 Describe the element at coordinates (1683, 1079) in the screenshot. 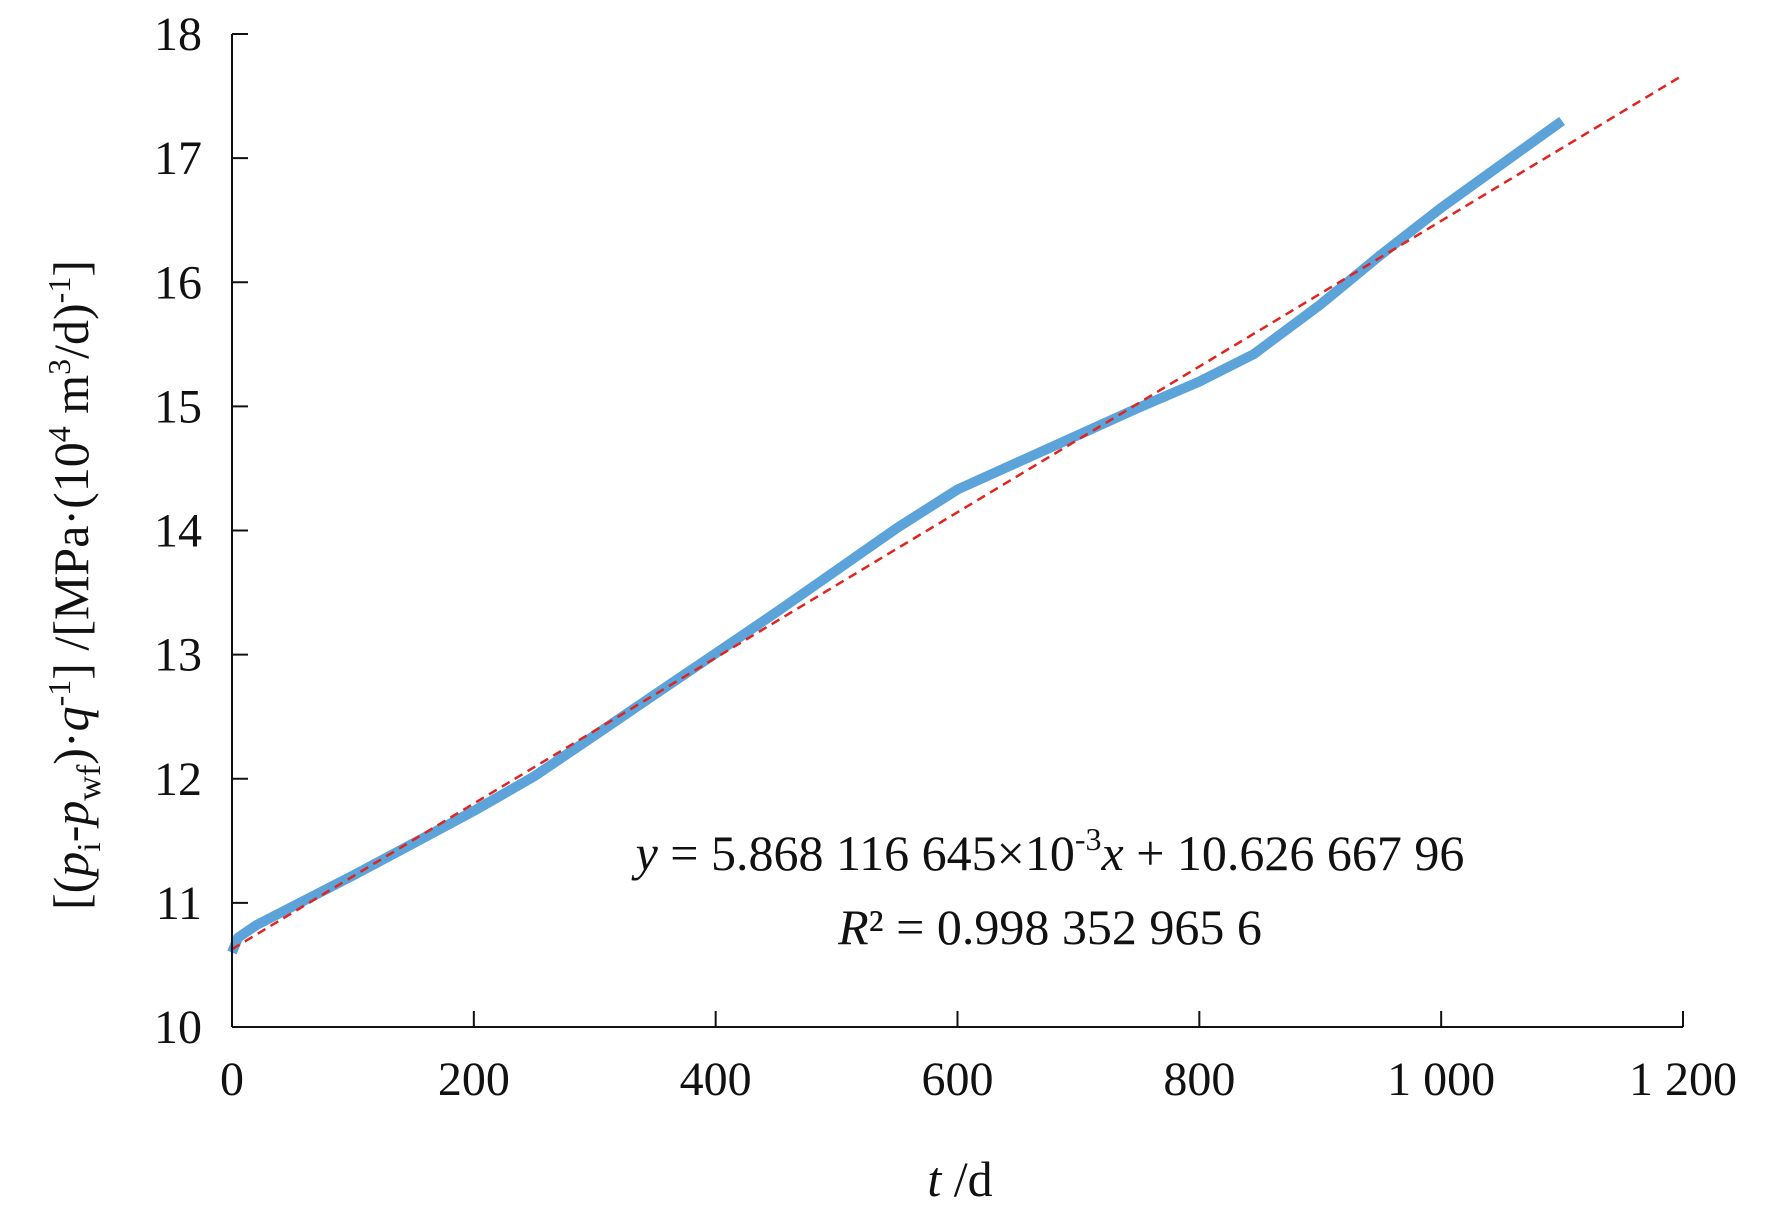

I see `x-tick-label: 1 200` at that location.